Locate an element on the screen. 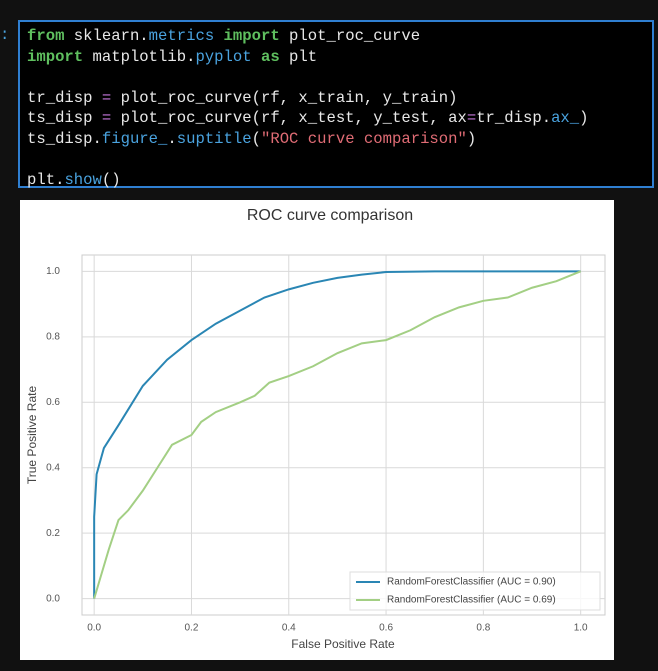  code-token: "ROC curve comparison" is located at coordinates (363, 138).